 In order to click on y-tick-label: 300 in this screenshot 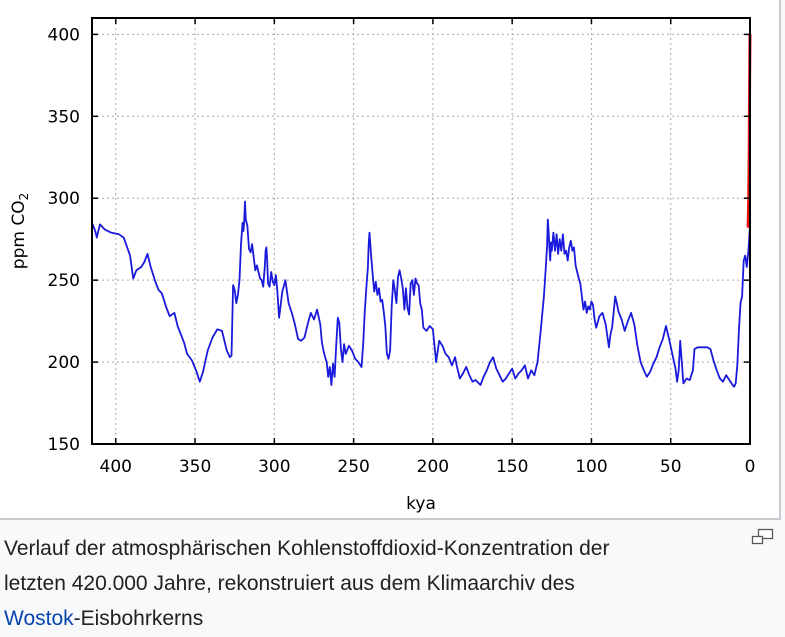, I will do `click(64, 199)`.